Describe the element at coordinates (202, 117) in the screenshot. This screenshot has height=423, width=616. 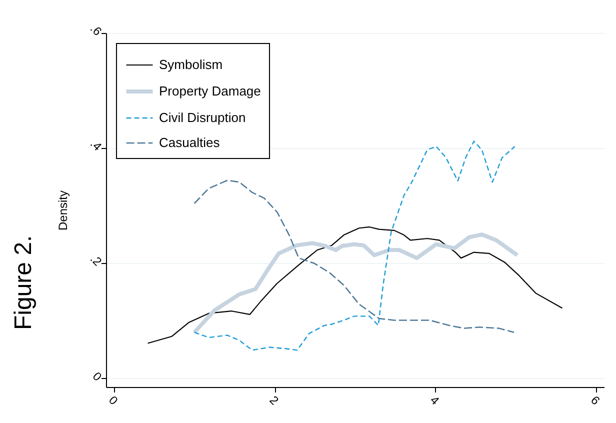
I see `legend-label: Civil Disruption` at that location.